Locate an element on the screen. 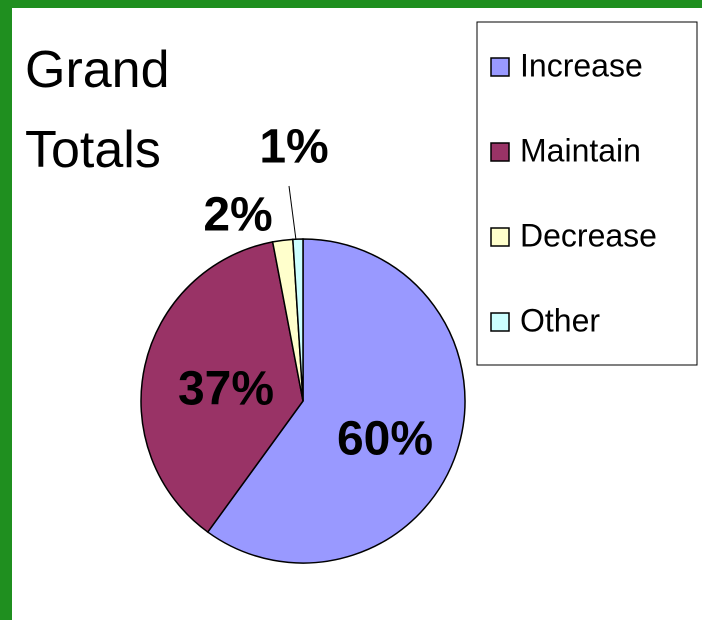 The height and width of the screenshot is (620, 702). chart-title: Grand Totals is located at coordinates (97, 110).